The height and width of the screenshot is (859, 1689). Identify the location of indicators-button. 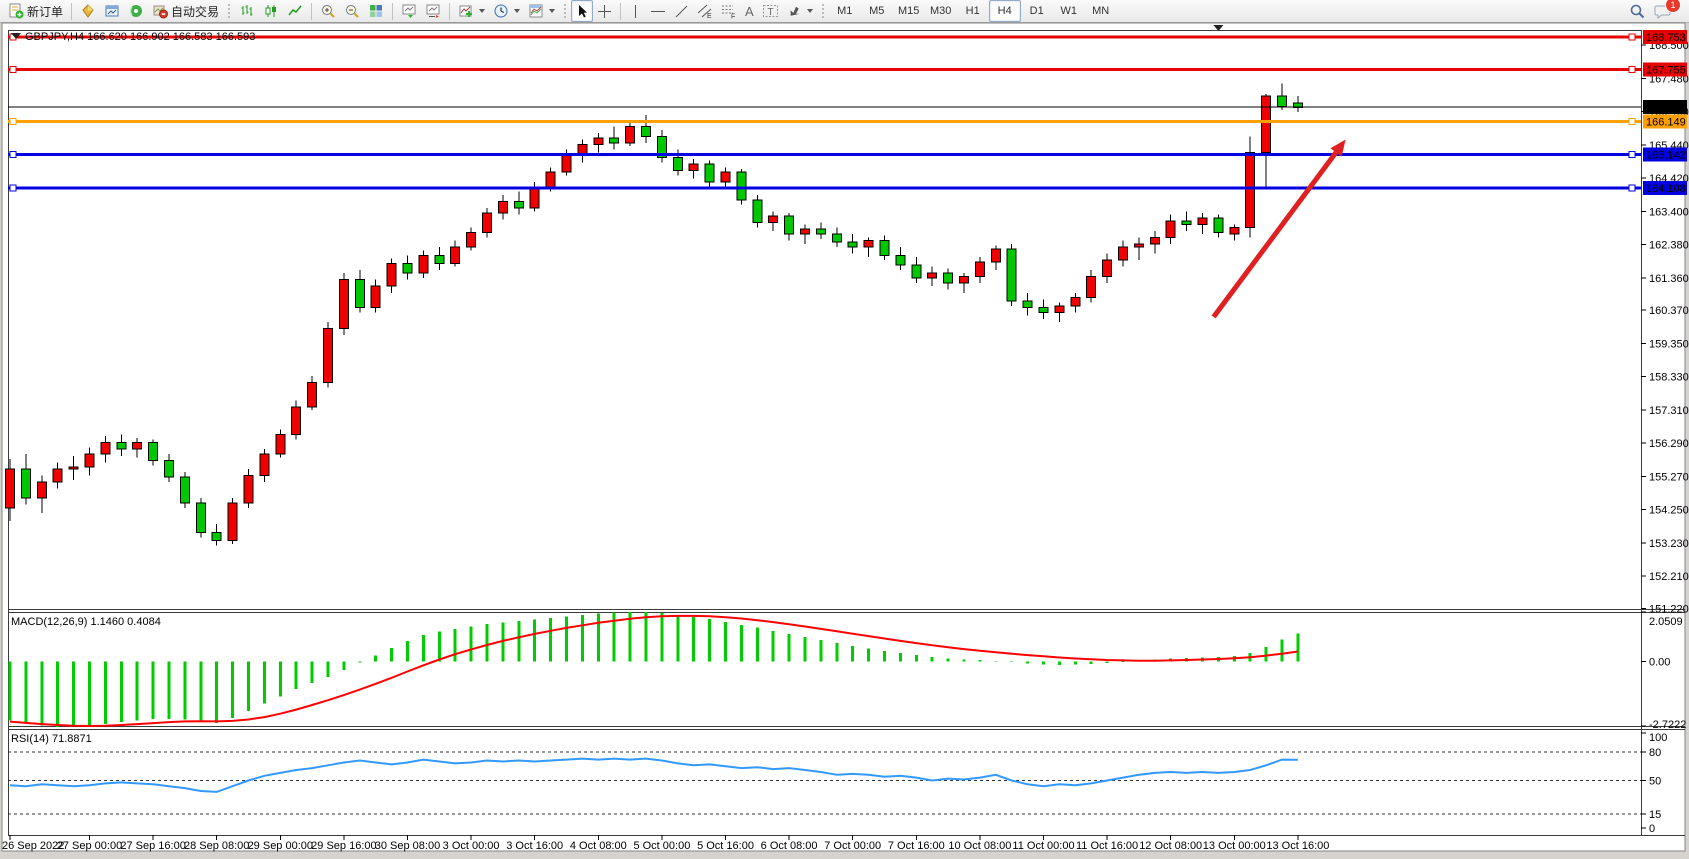
(471, 11).